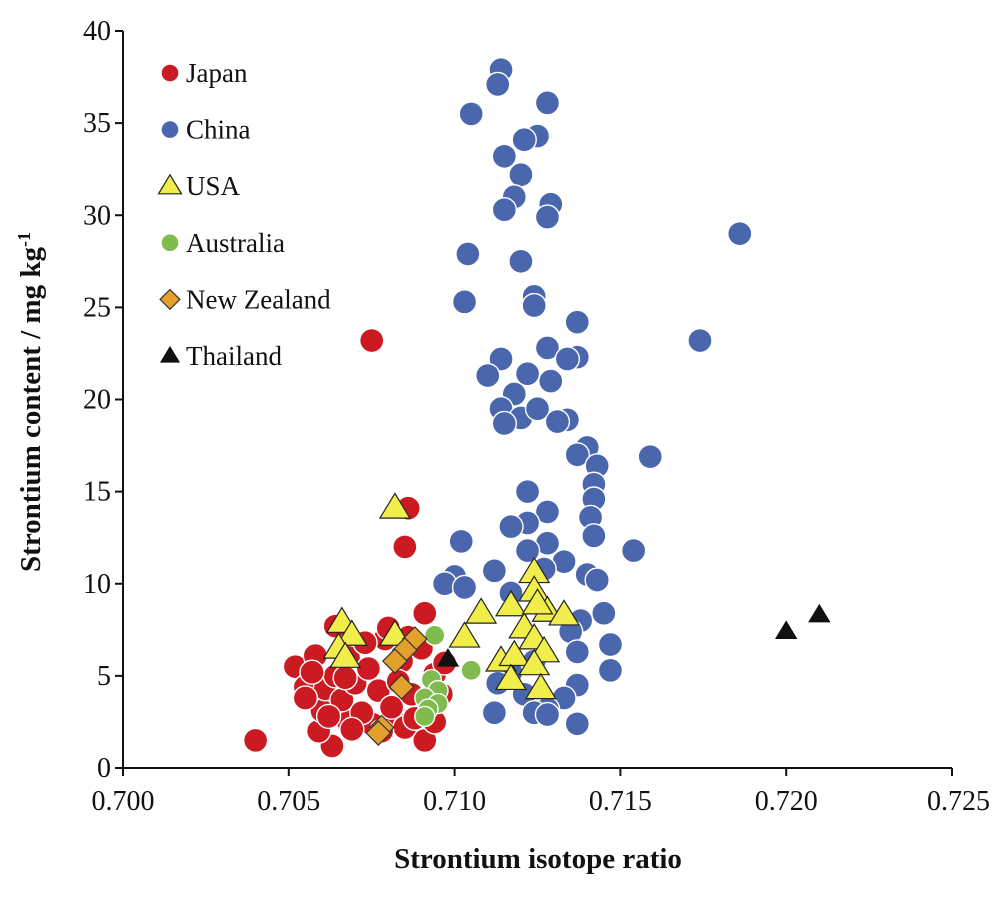 This screenshot has width=1000, height=905. I want to click on series-new-zealand, so click(396, 686).